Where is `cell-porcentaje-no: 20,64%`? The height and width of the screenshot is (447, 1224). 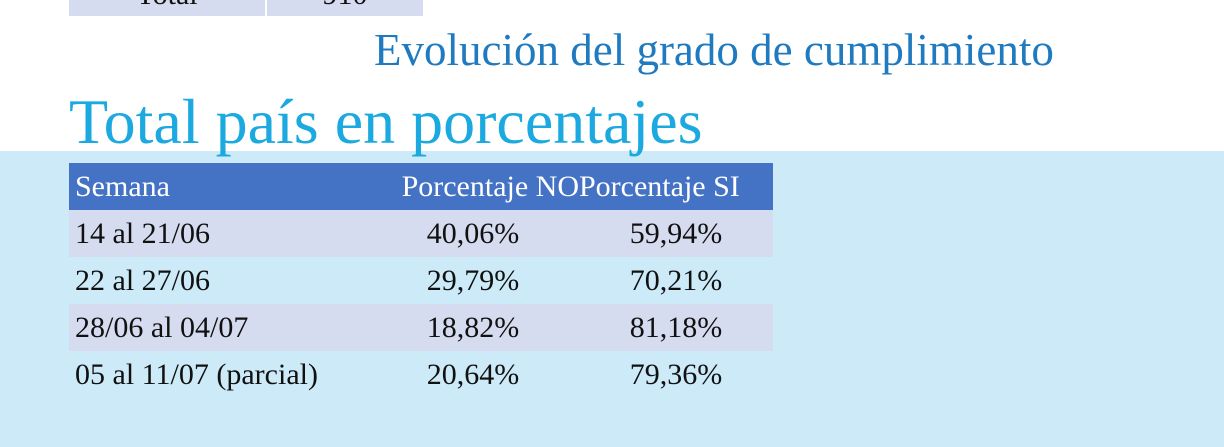 cell-porcentaje-no: 20,64% is located at coordinates (473, 374).